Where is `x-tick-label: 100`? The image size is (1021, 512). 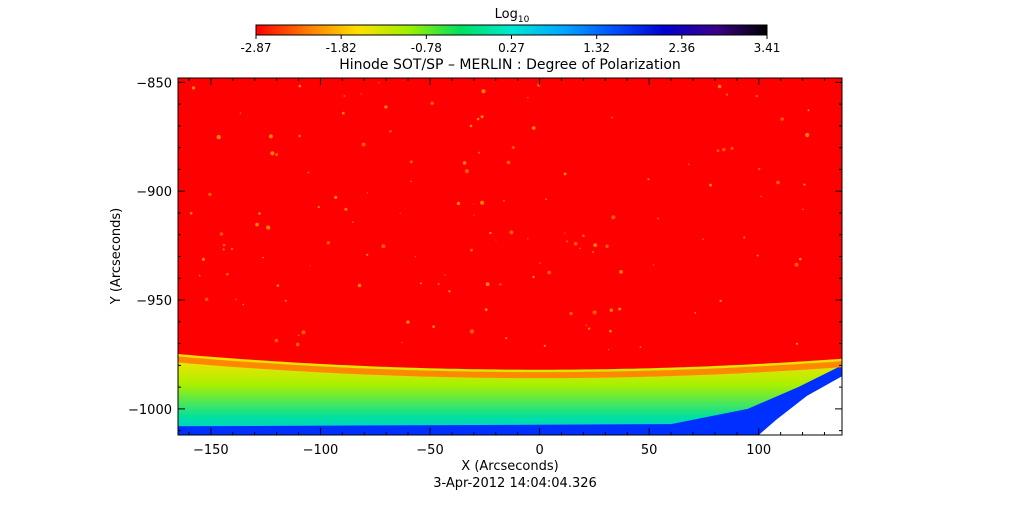
x-tick-label: 100 is located at coordinates (758, 450).